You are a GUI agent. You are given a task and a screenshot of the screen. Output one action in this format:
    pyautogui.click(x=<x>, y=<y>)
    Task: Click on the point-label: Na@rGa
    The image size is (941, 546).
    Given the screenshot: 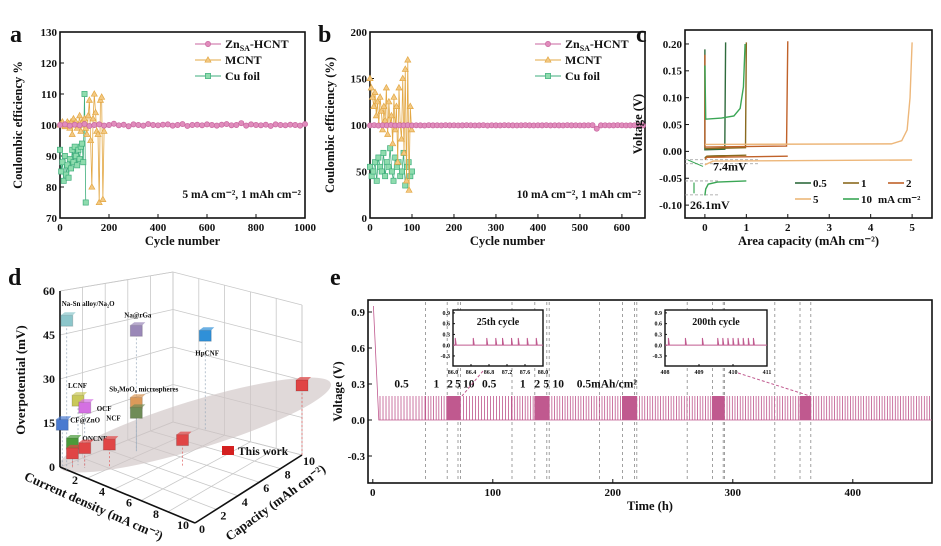 What is the action you would take?
    pyautogui.click(x=138, y=315)
    